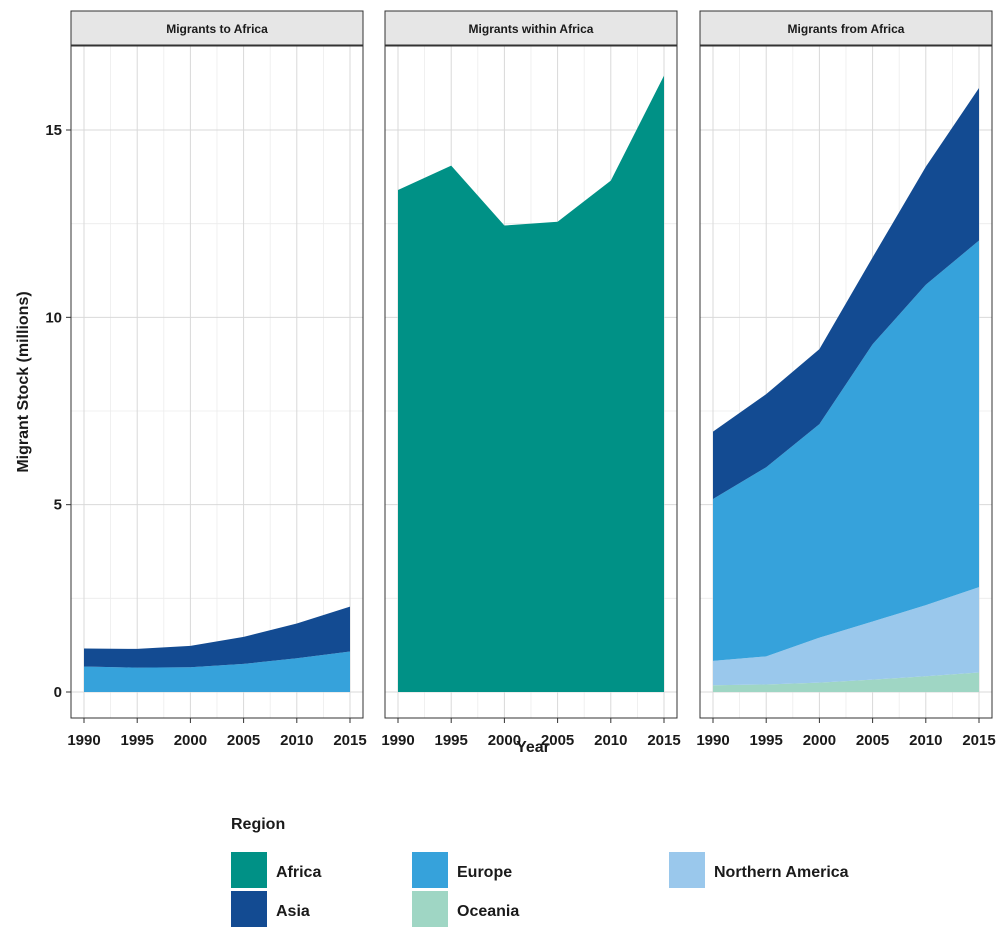  Describe the element at coordinates (484, 872) in the screenshot. I see `legend-label: Europe` at that location.